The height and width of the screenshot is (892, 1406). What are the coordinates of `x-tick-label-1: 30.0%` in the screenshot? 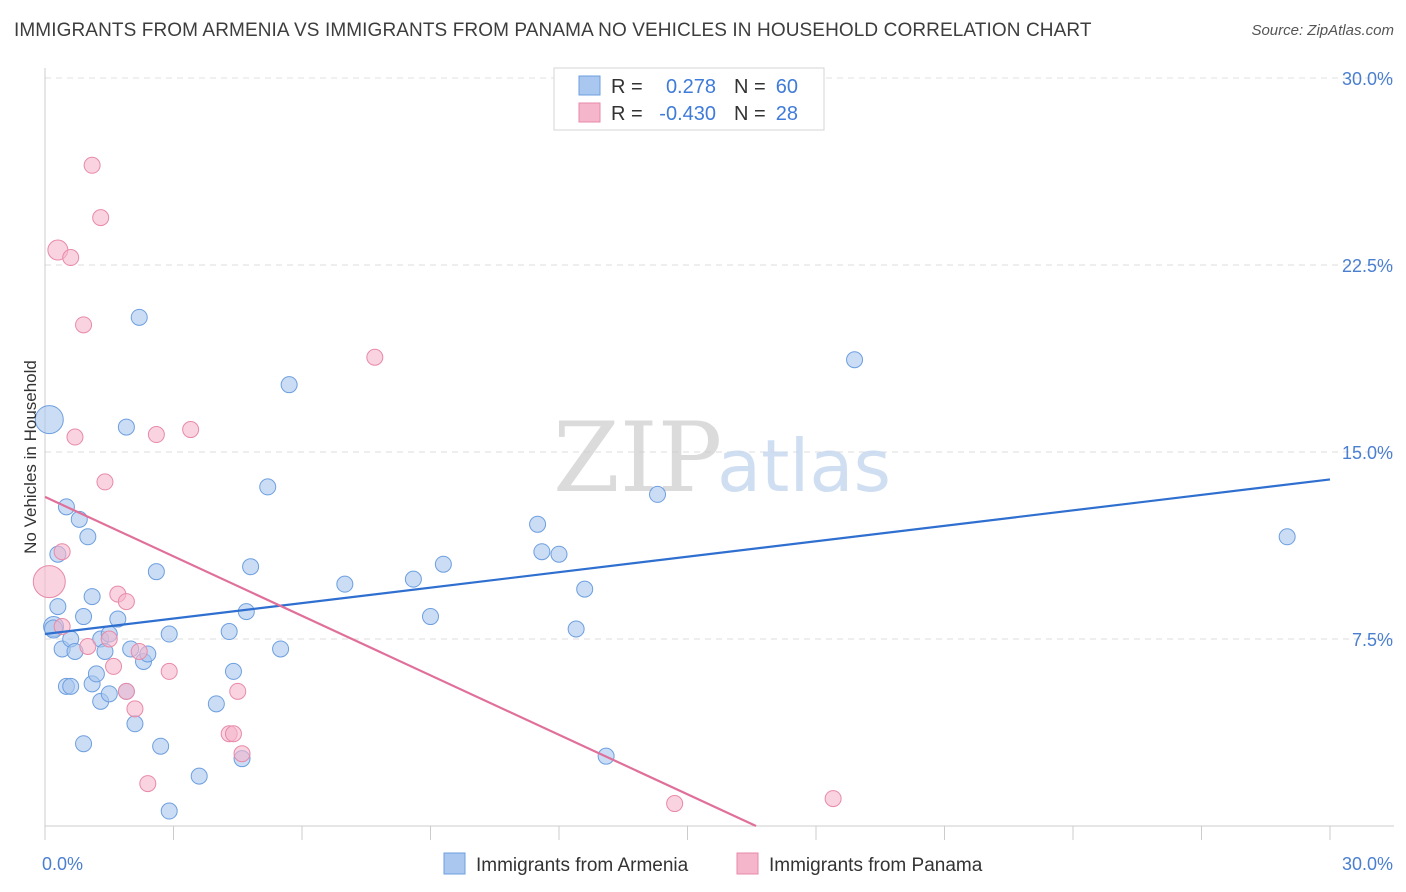 It's located at (1367, 864).